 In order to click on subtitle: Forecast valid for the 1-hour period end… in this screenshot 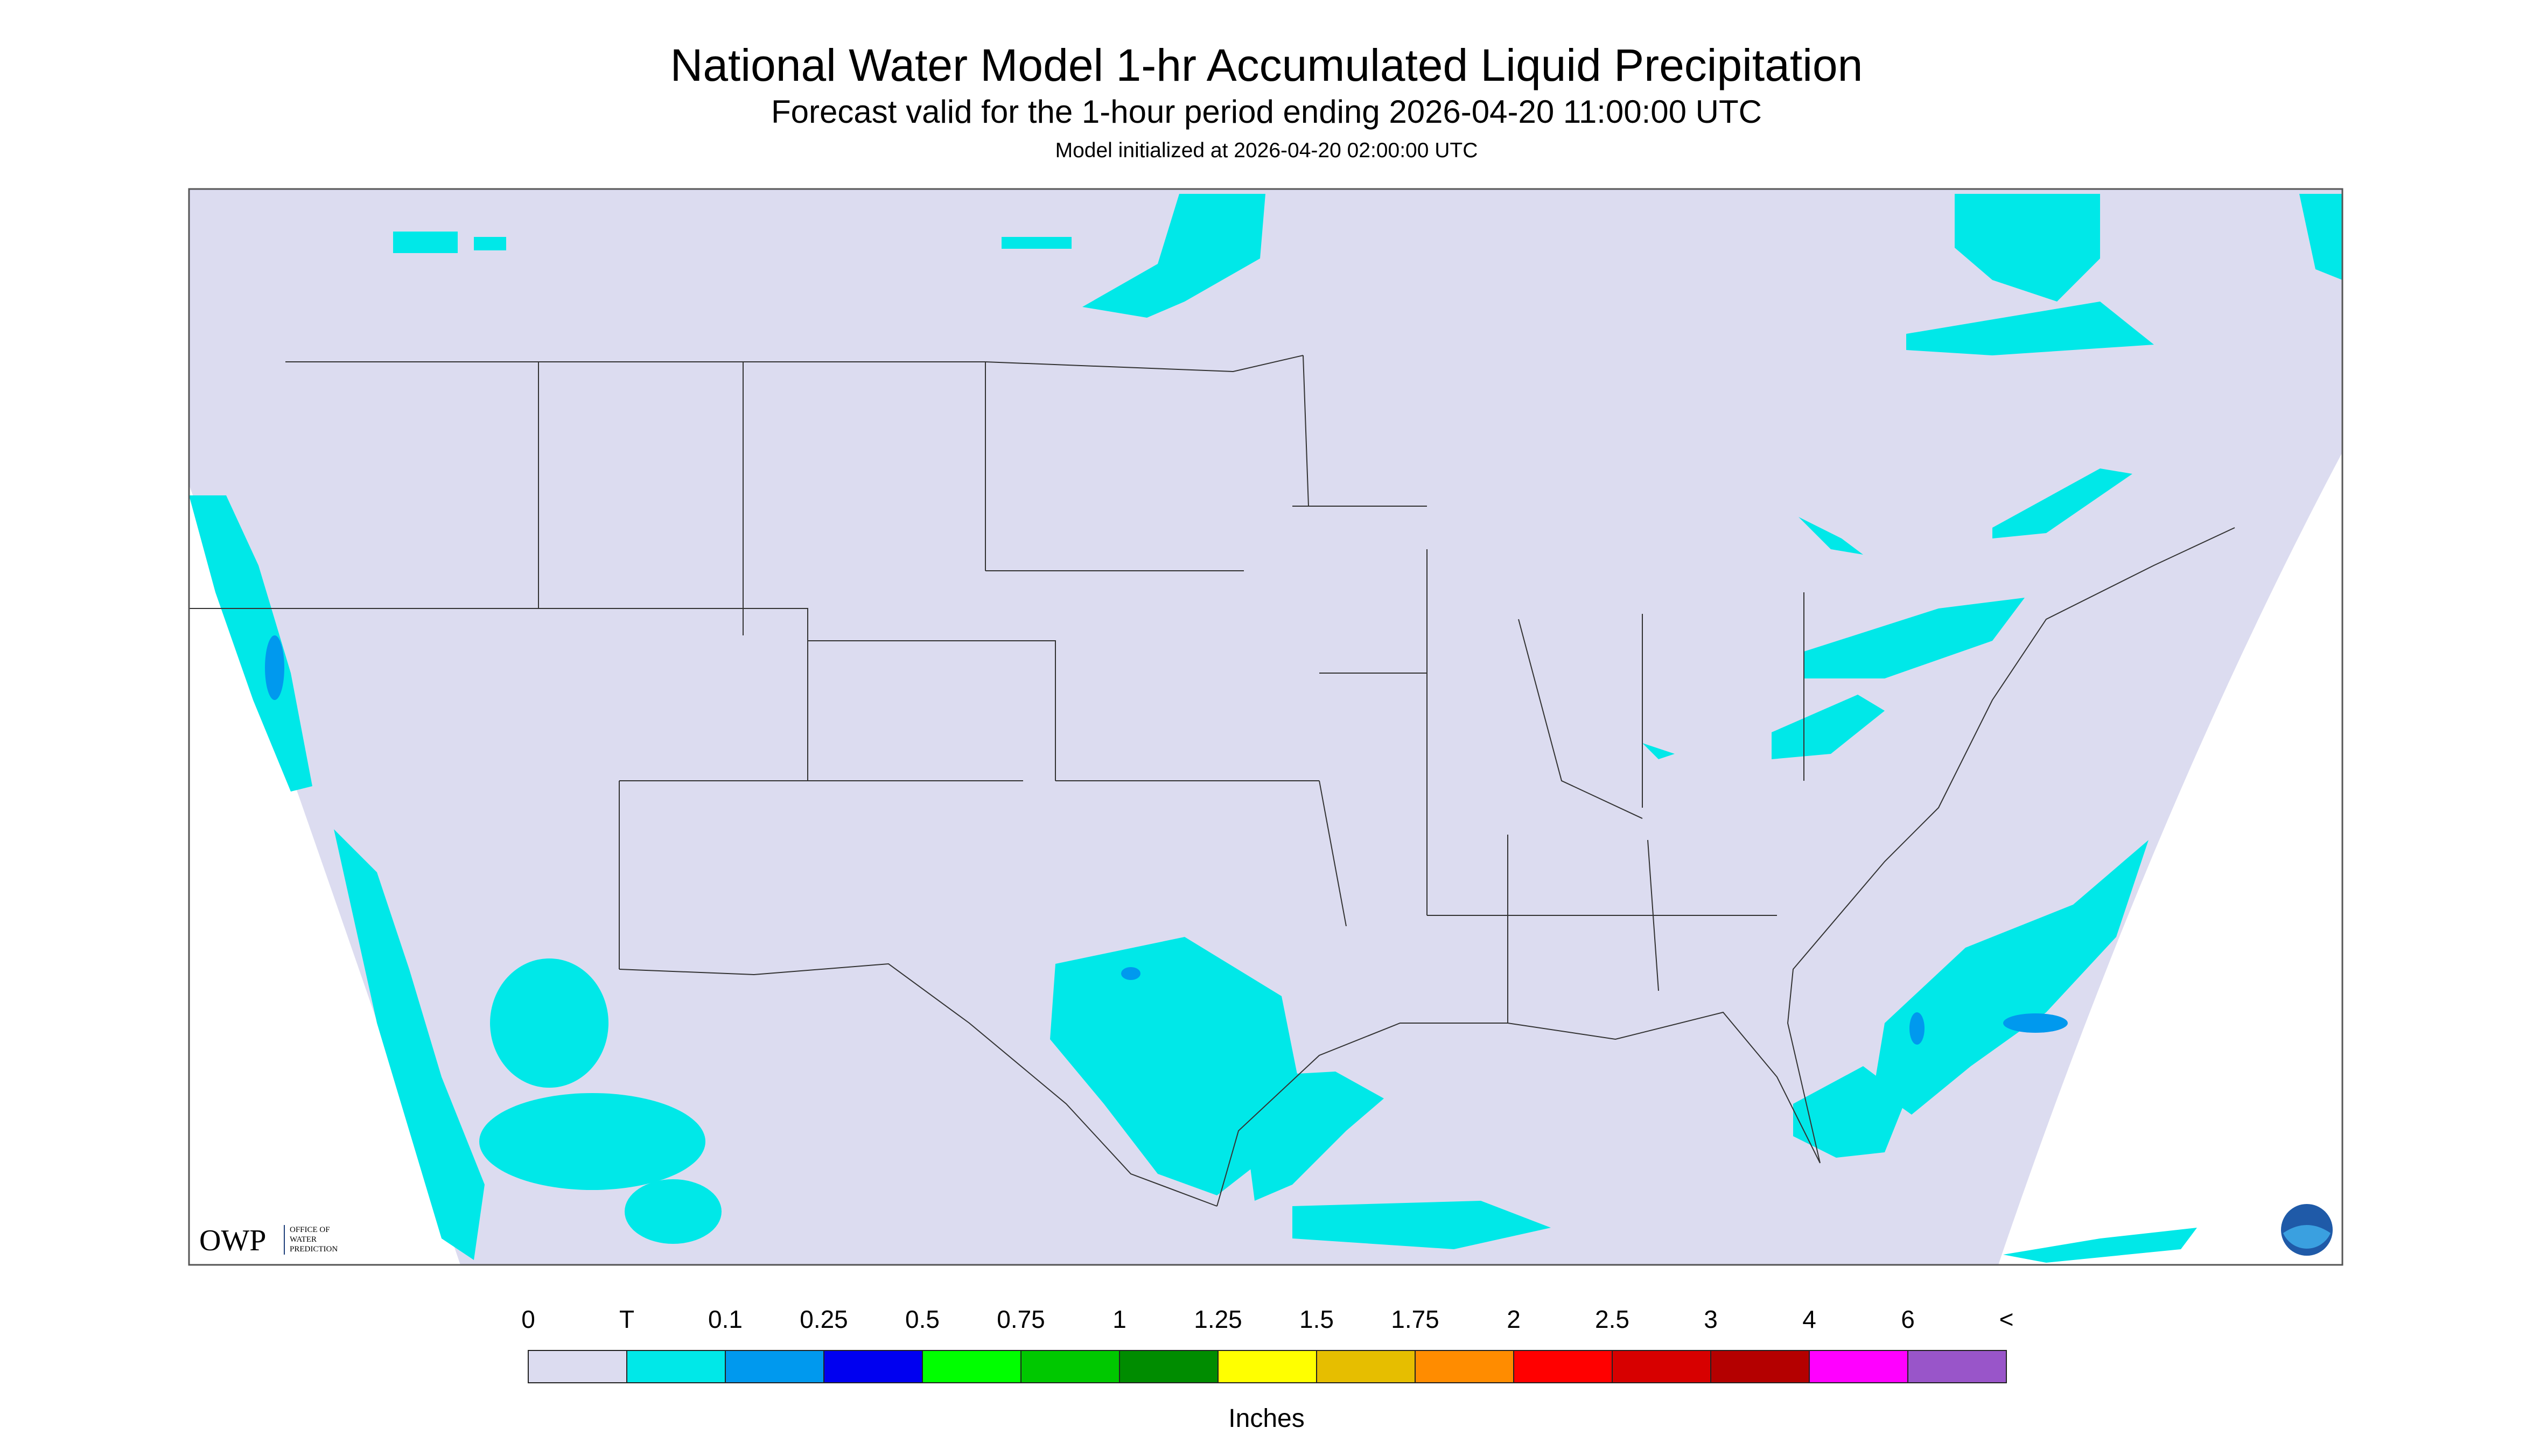, I will do `click(1266, 112)`.